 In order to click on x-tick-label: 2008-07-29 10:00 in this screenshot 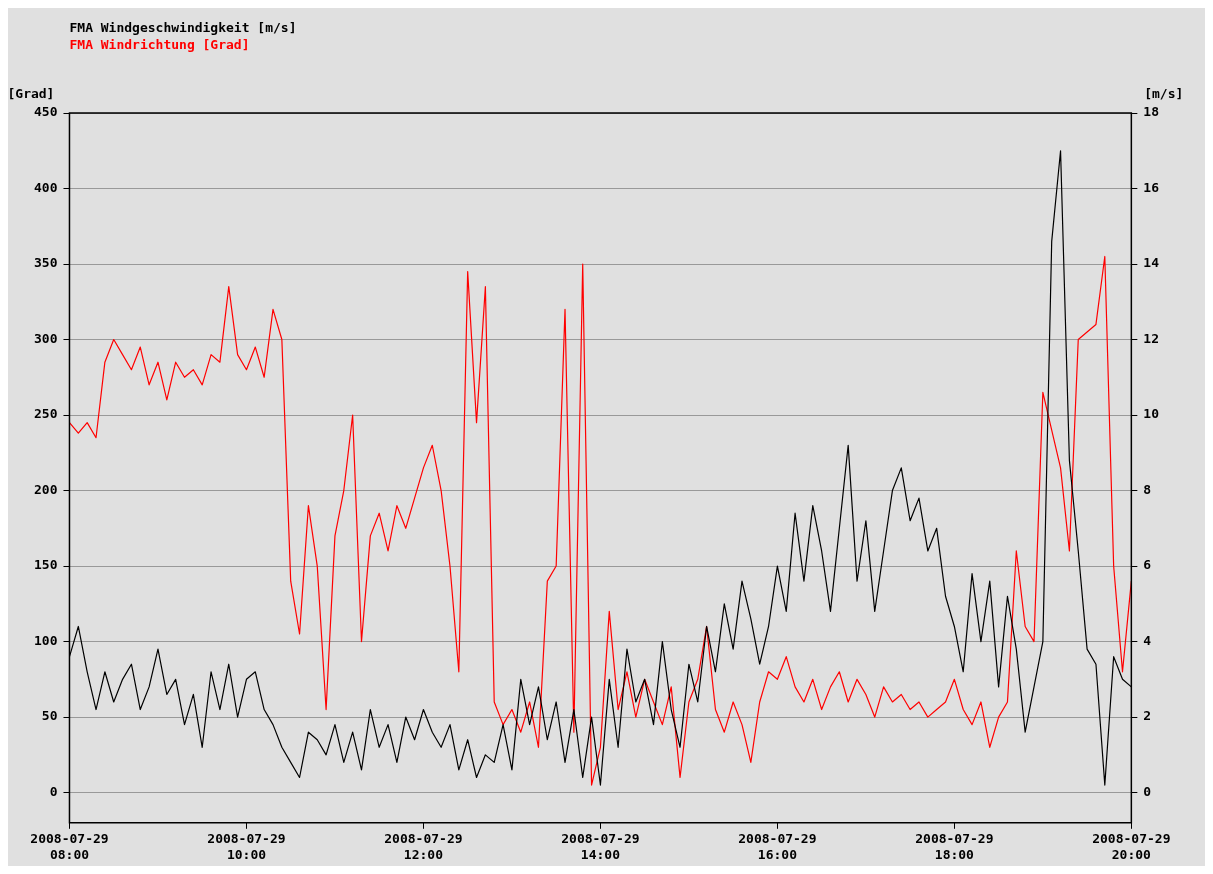, I will do `click(246, 846)`.